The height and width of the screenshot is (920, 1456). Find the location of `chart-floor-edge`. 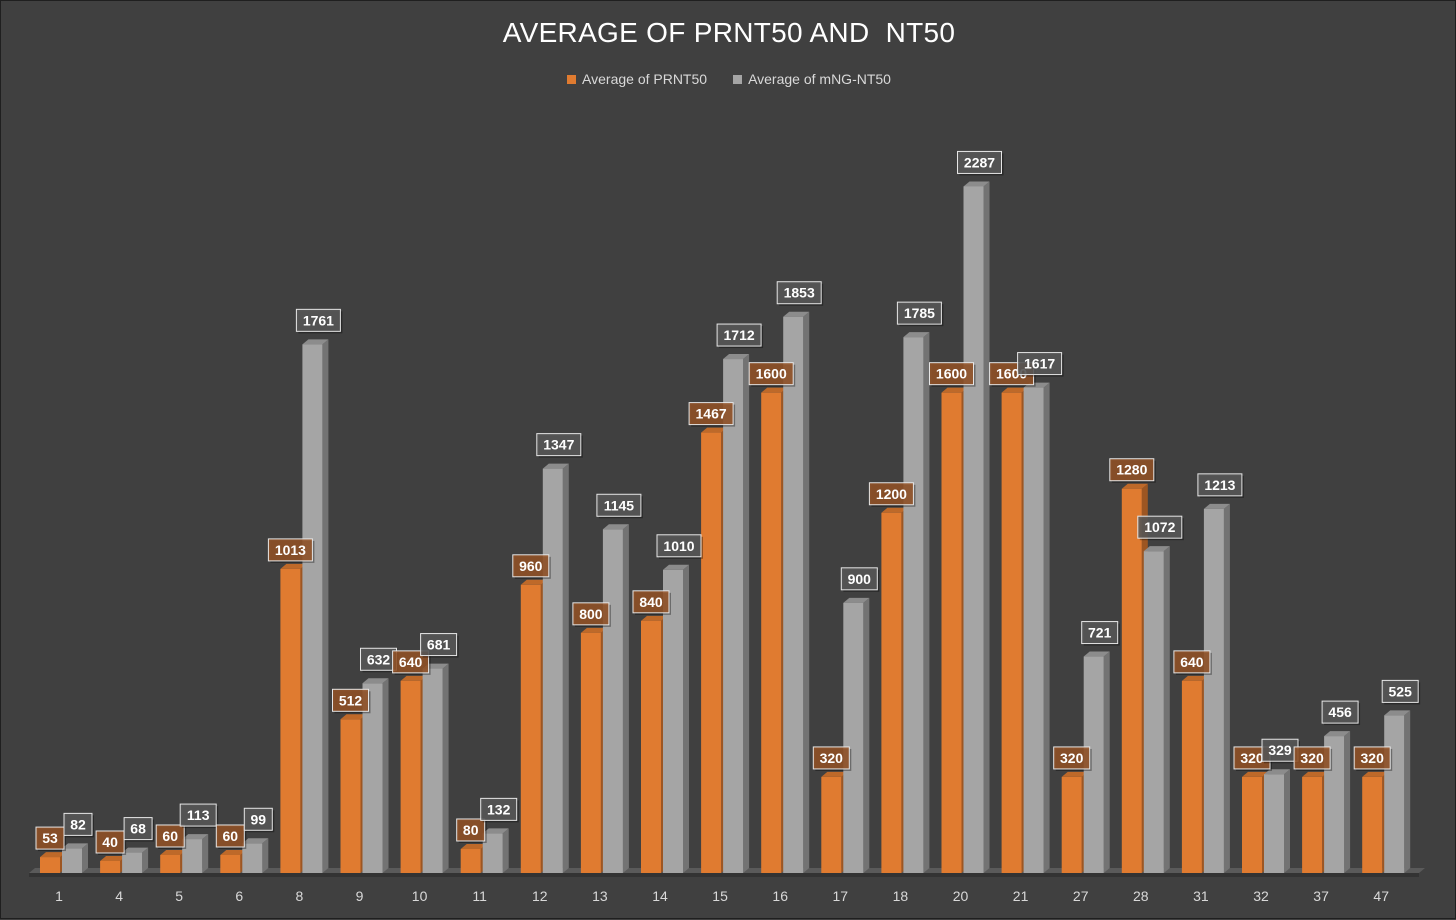

chart-floor-edge is located at coordinates (724, 875).